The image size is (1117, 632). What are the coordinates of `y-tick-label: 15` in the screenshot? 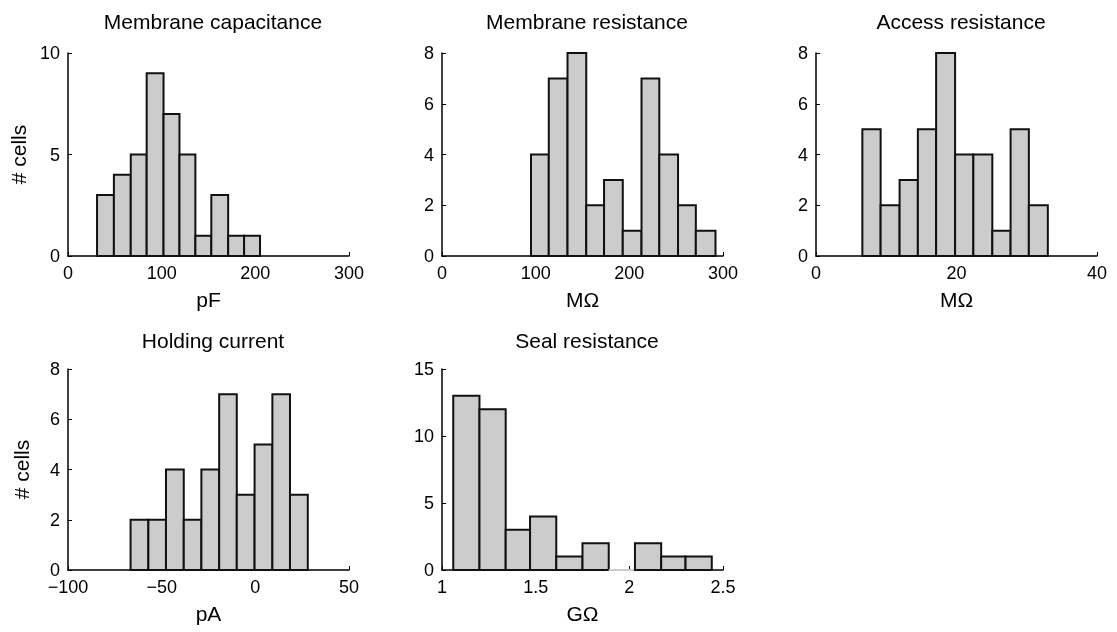 It's located at (423, 369).